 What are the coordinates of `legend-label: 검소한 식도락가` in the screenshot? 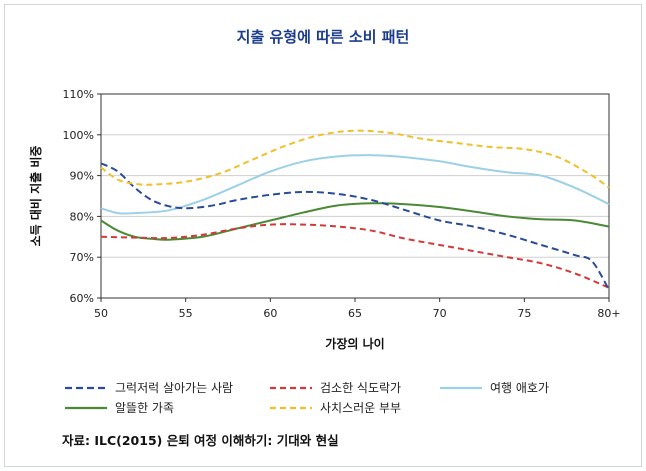 It's located at (360, 388).